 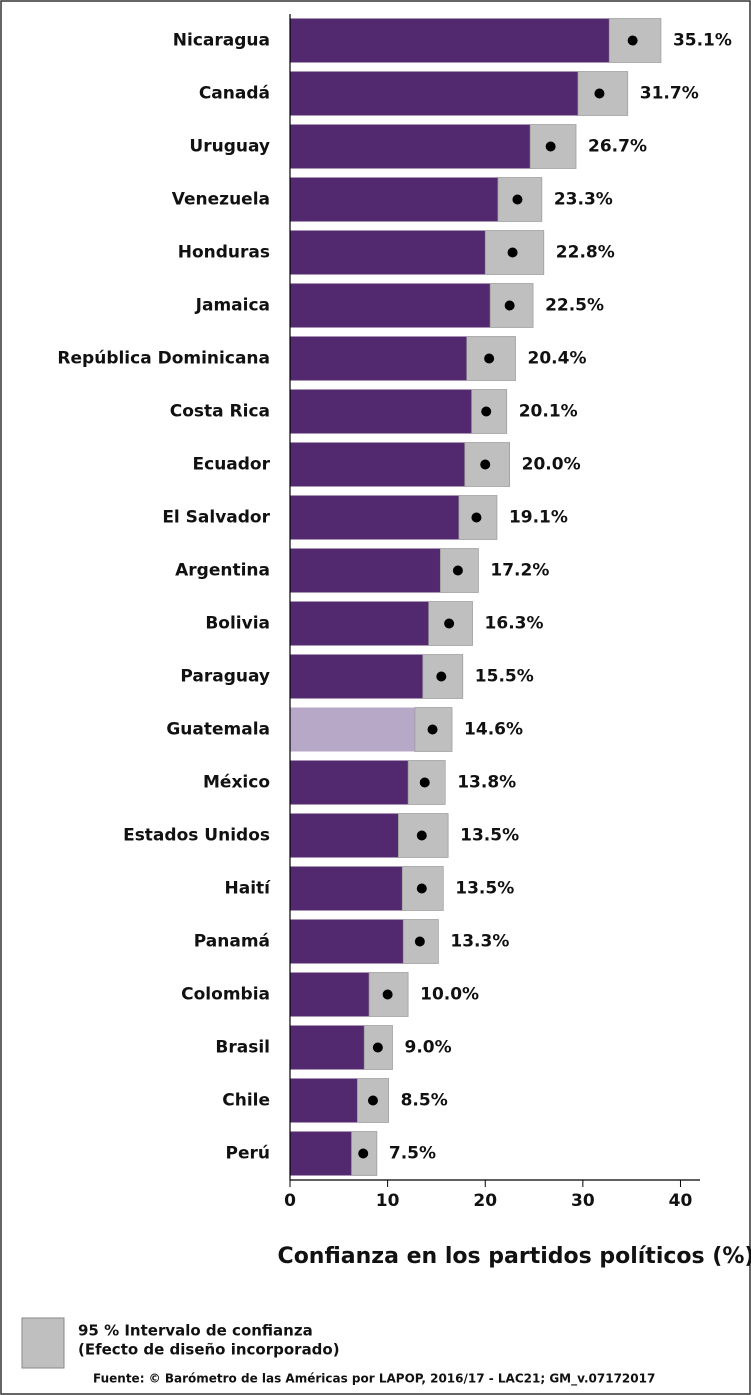 What do you see at coordinates (548, 412) in the screenshot?
I see `value-label: 20.1%` at bounding box center [548, 412].